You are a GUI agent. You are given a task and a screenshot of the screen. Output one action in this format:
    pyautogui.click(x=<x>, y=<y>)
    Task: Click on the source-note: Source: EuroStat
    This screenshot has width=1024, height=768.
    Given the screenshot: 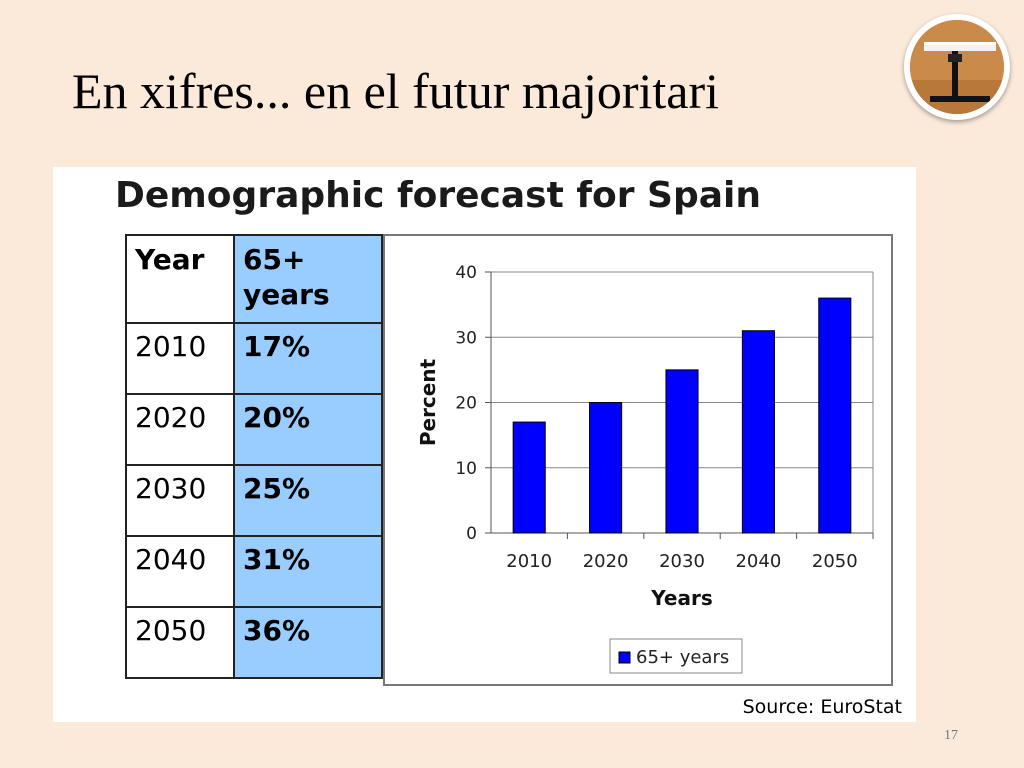 What is the action you would take?
    pyautogui.click(x=822, y=707)
    